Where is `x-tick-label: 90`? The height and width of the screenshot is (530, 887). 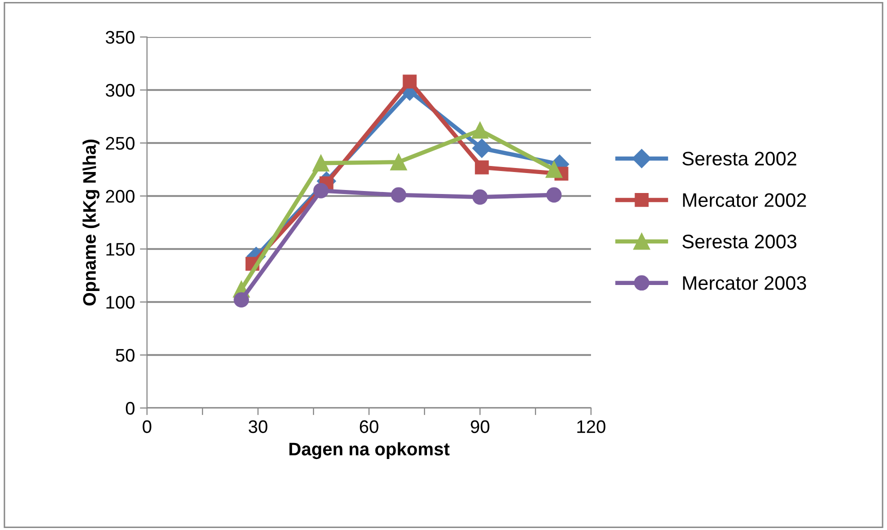 x-tick-label: 90 is located at coordinates (480, 427).